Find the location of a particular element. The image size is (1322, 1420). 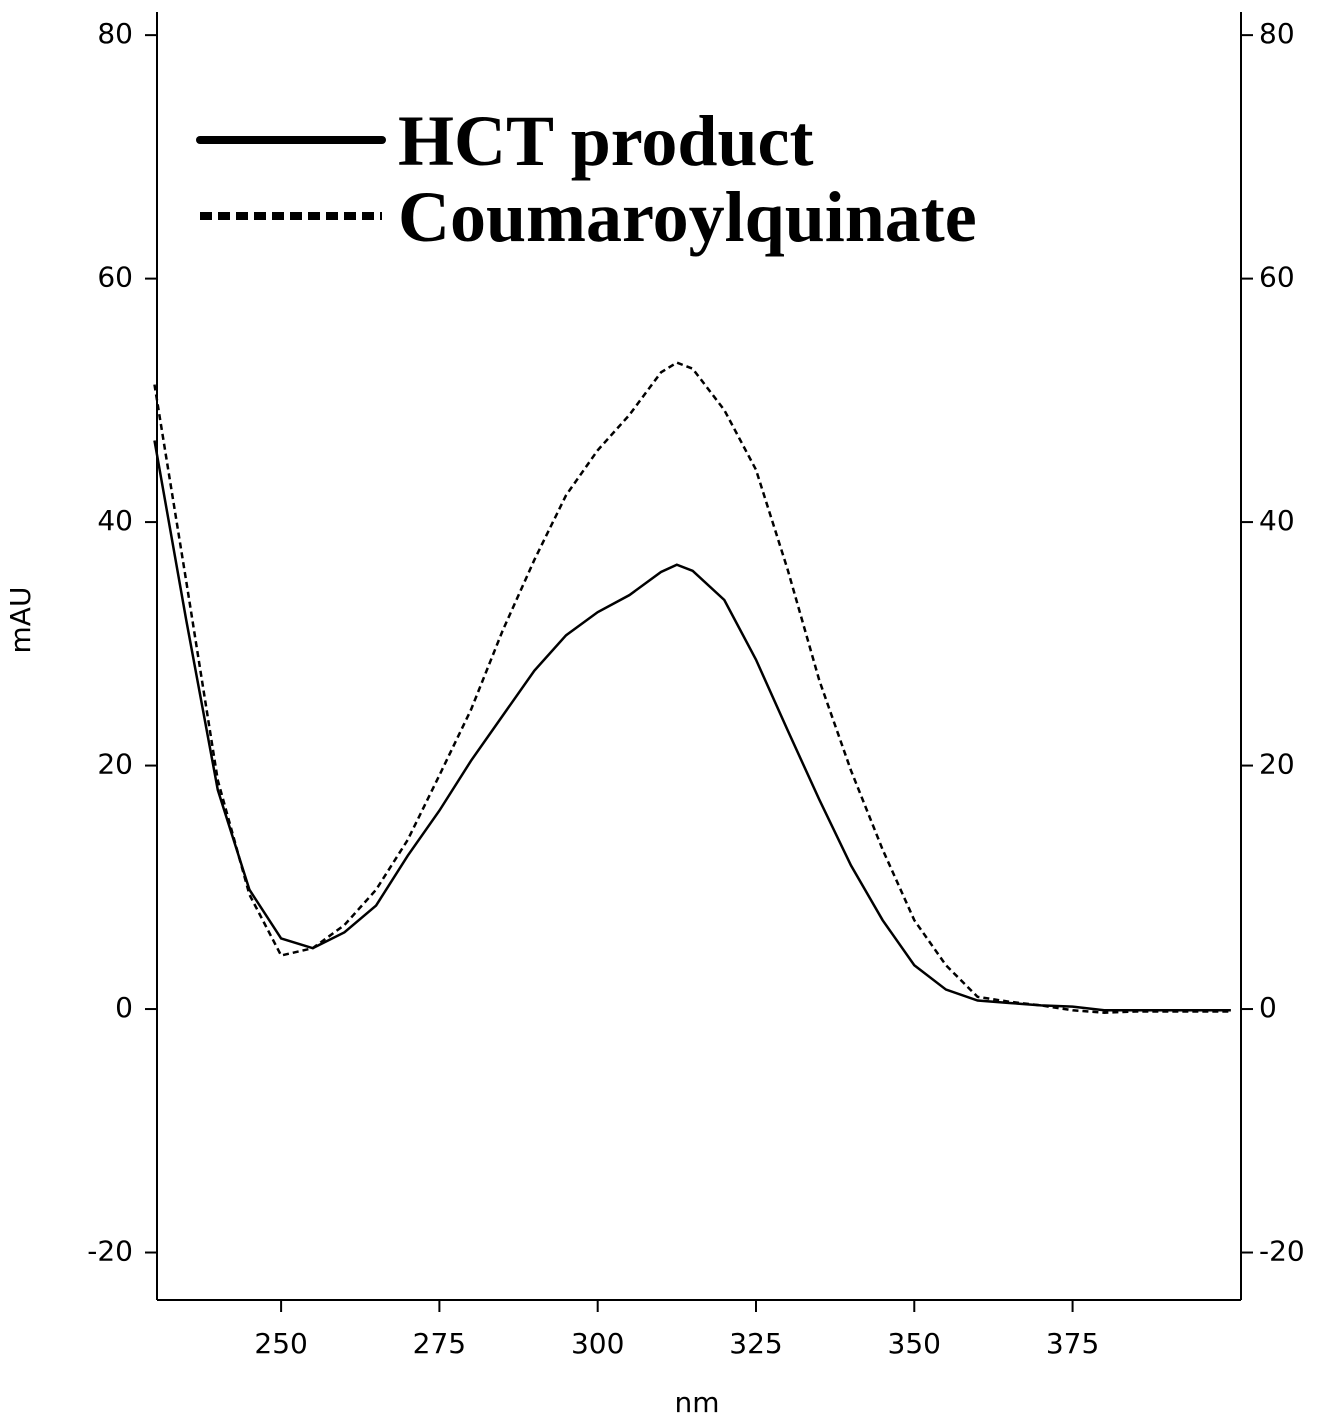

y2-tick-label: 80 is located at coordinates (1277, 33).